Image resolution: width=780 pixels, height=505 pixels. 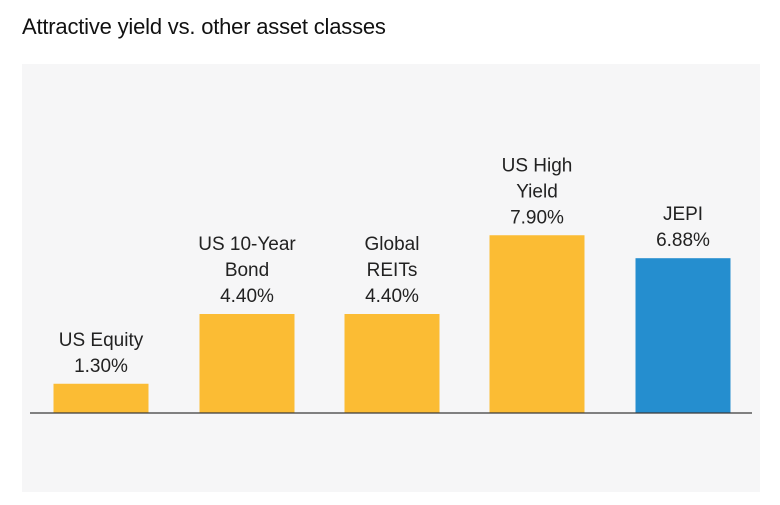 What do you see at coordinates (392, 296) in the screenshot?
I see `value-label-global-reits: 4.40%` at bounding box center [392, 296].